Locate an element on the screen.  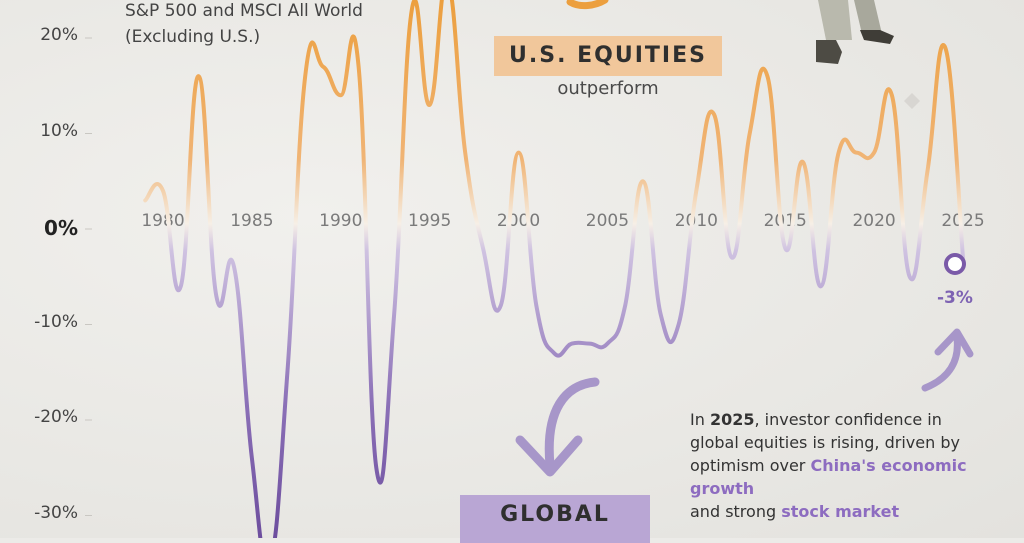
y-tick-label: 20% is located at coordinates (59, 35).